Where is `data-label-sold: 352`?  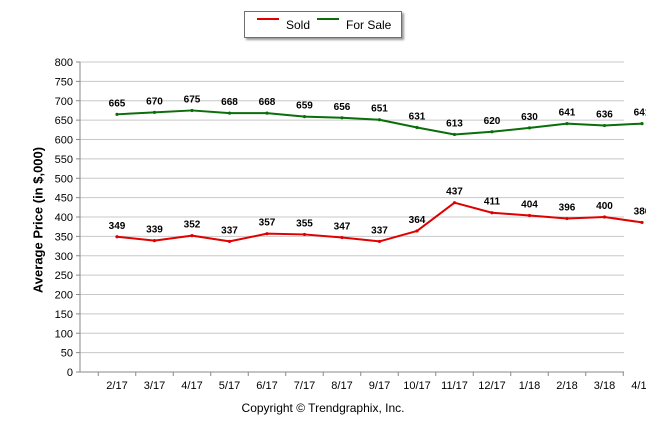
data-label-sold: 352 is located at coordinates (192, 225).